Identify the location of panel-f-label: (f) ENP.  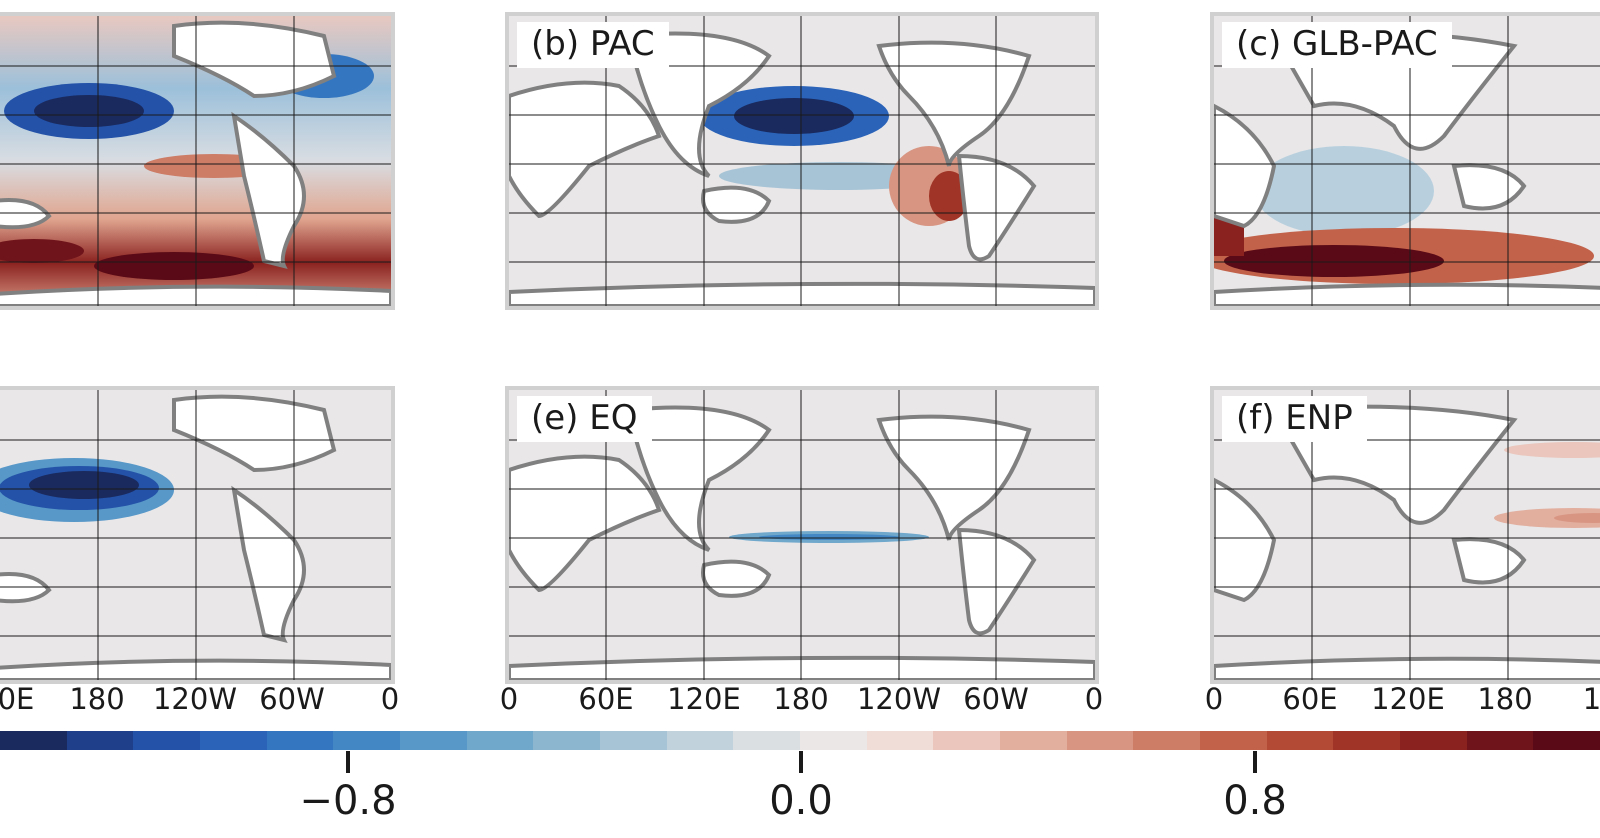
(1294, 419).